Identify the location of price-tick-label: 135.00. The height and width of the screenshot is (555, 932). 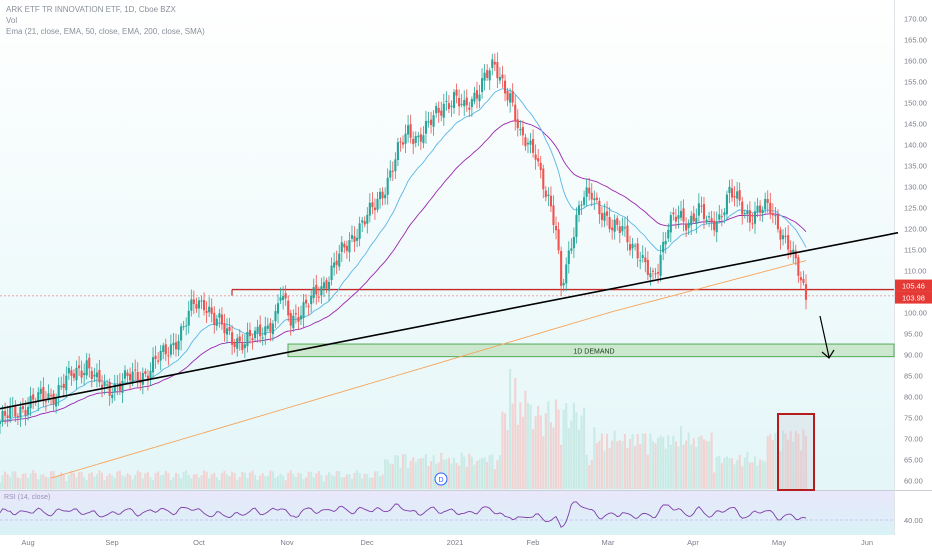
(915, 165).